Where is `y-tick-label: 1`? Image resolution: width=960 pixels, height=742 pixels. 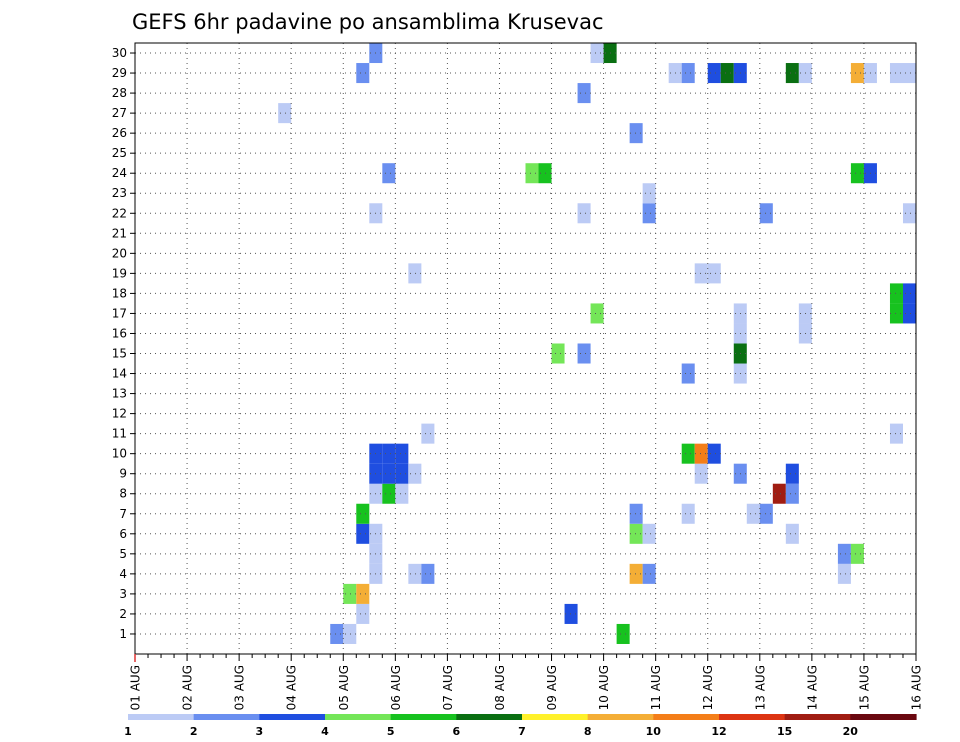
y-tick-label: 1 is located at coordinates (123, 634).